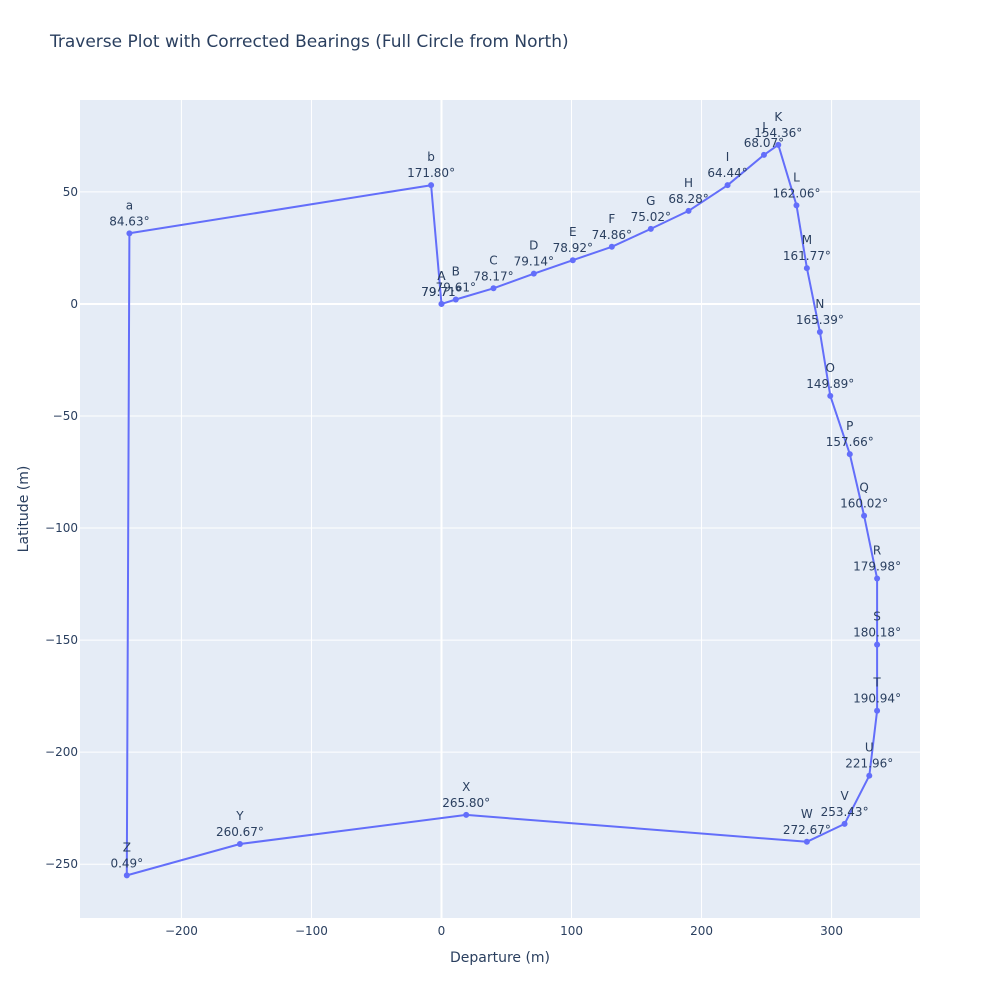 This screenshot has width=1000, height=1000. What do you see at coordinates (311, 931) in the screenshot?
I see `x-tick-label: −100` at bounding box center [311, 931].